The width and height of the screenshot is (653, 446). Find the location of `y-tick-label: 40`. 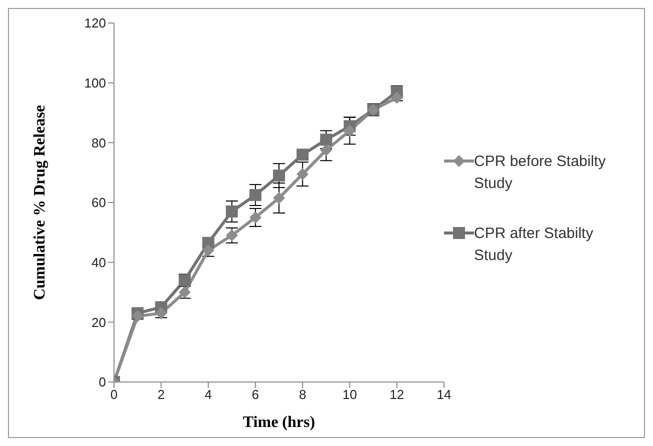

y-tick-label: 40 is located at coordinates (99, 262).